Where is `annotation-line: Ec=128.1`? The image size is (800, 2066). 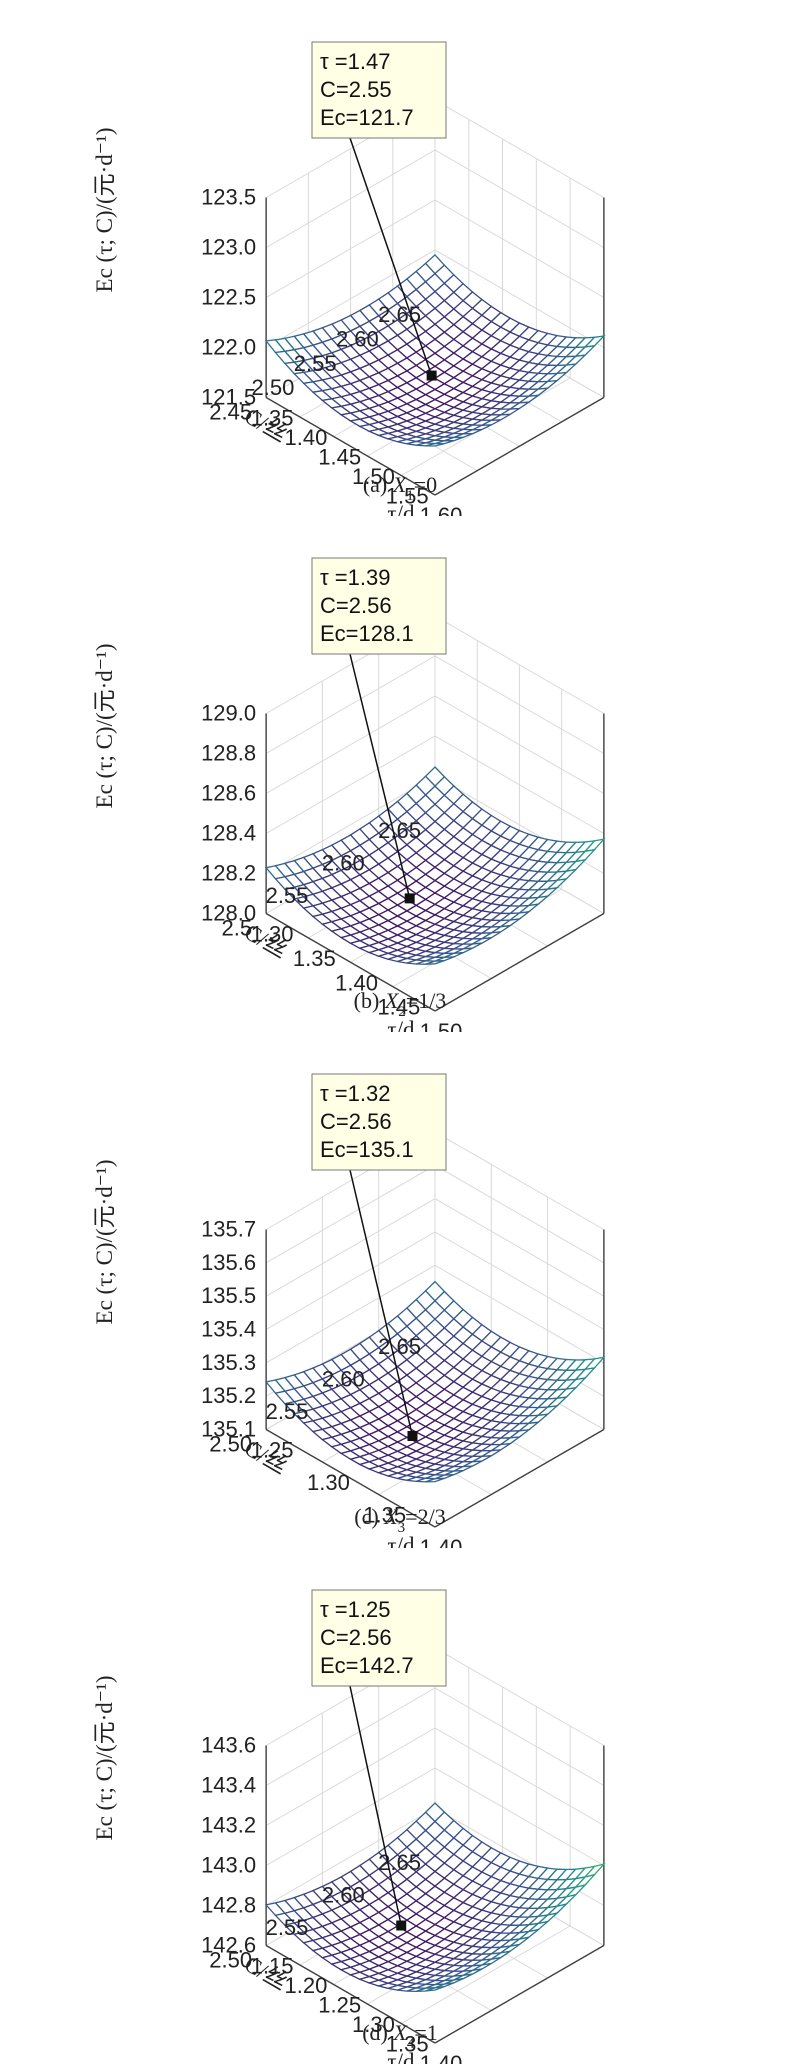
annotation-line: Ec=128.1 is located at coordinates (367, 633).